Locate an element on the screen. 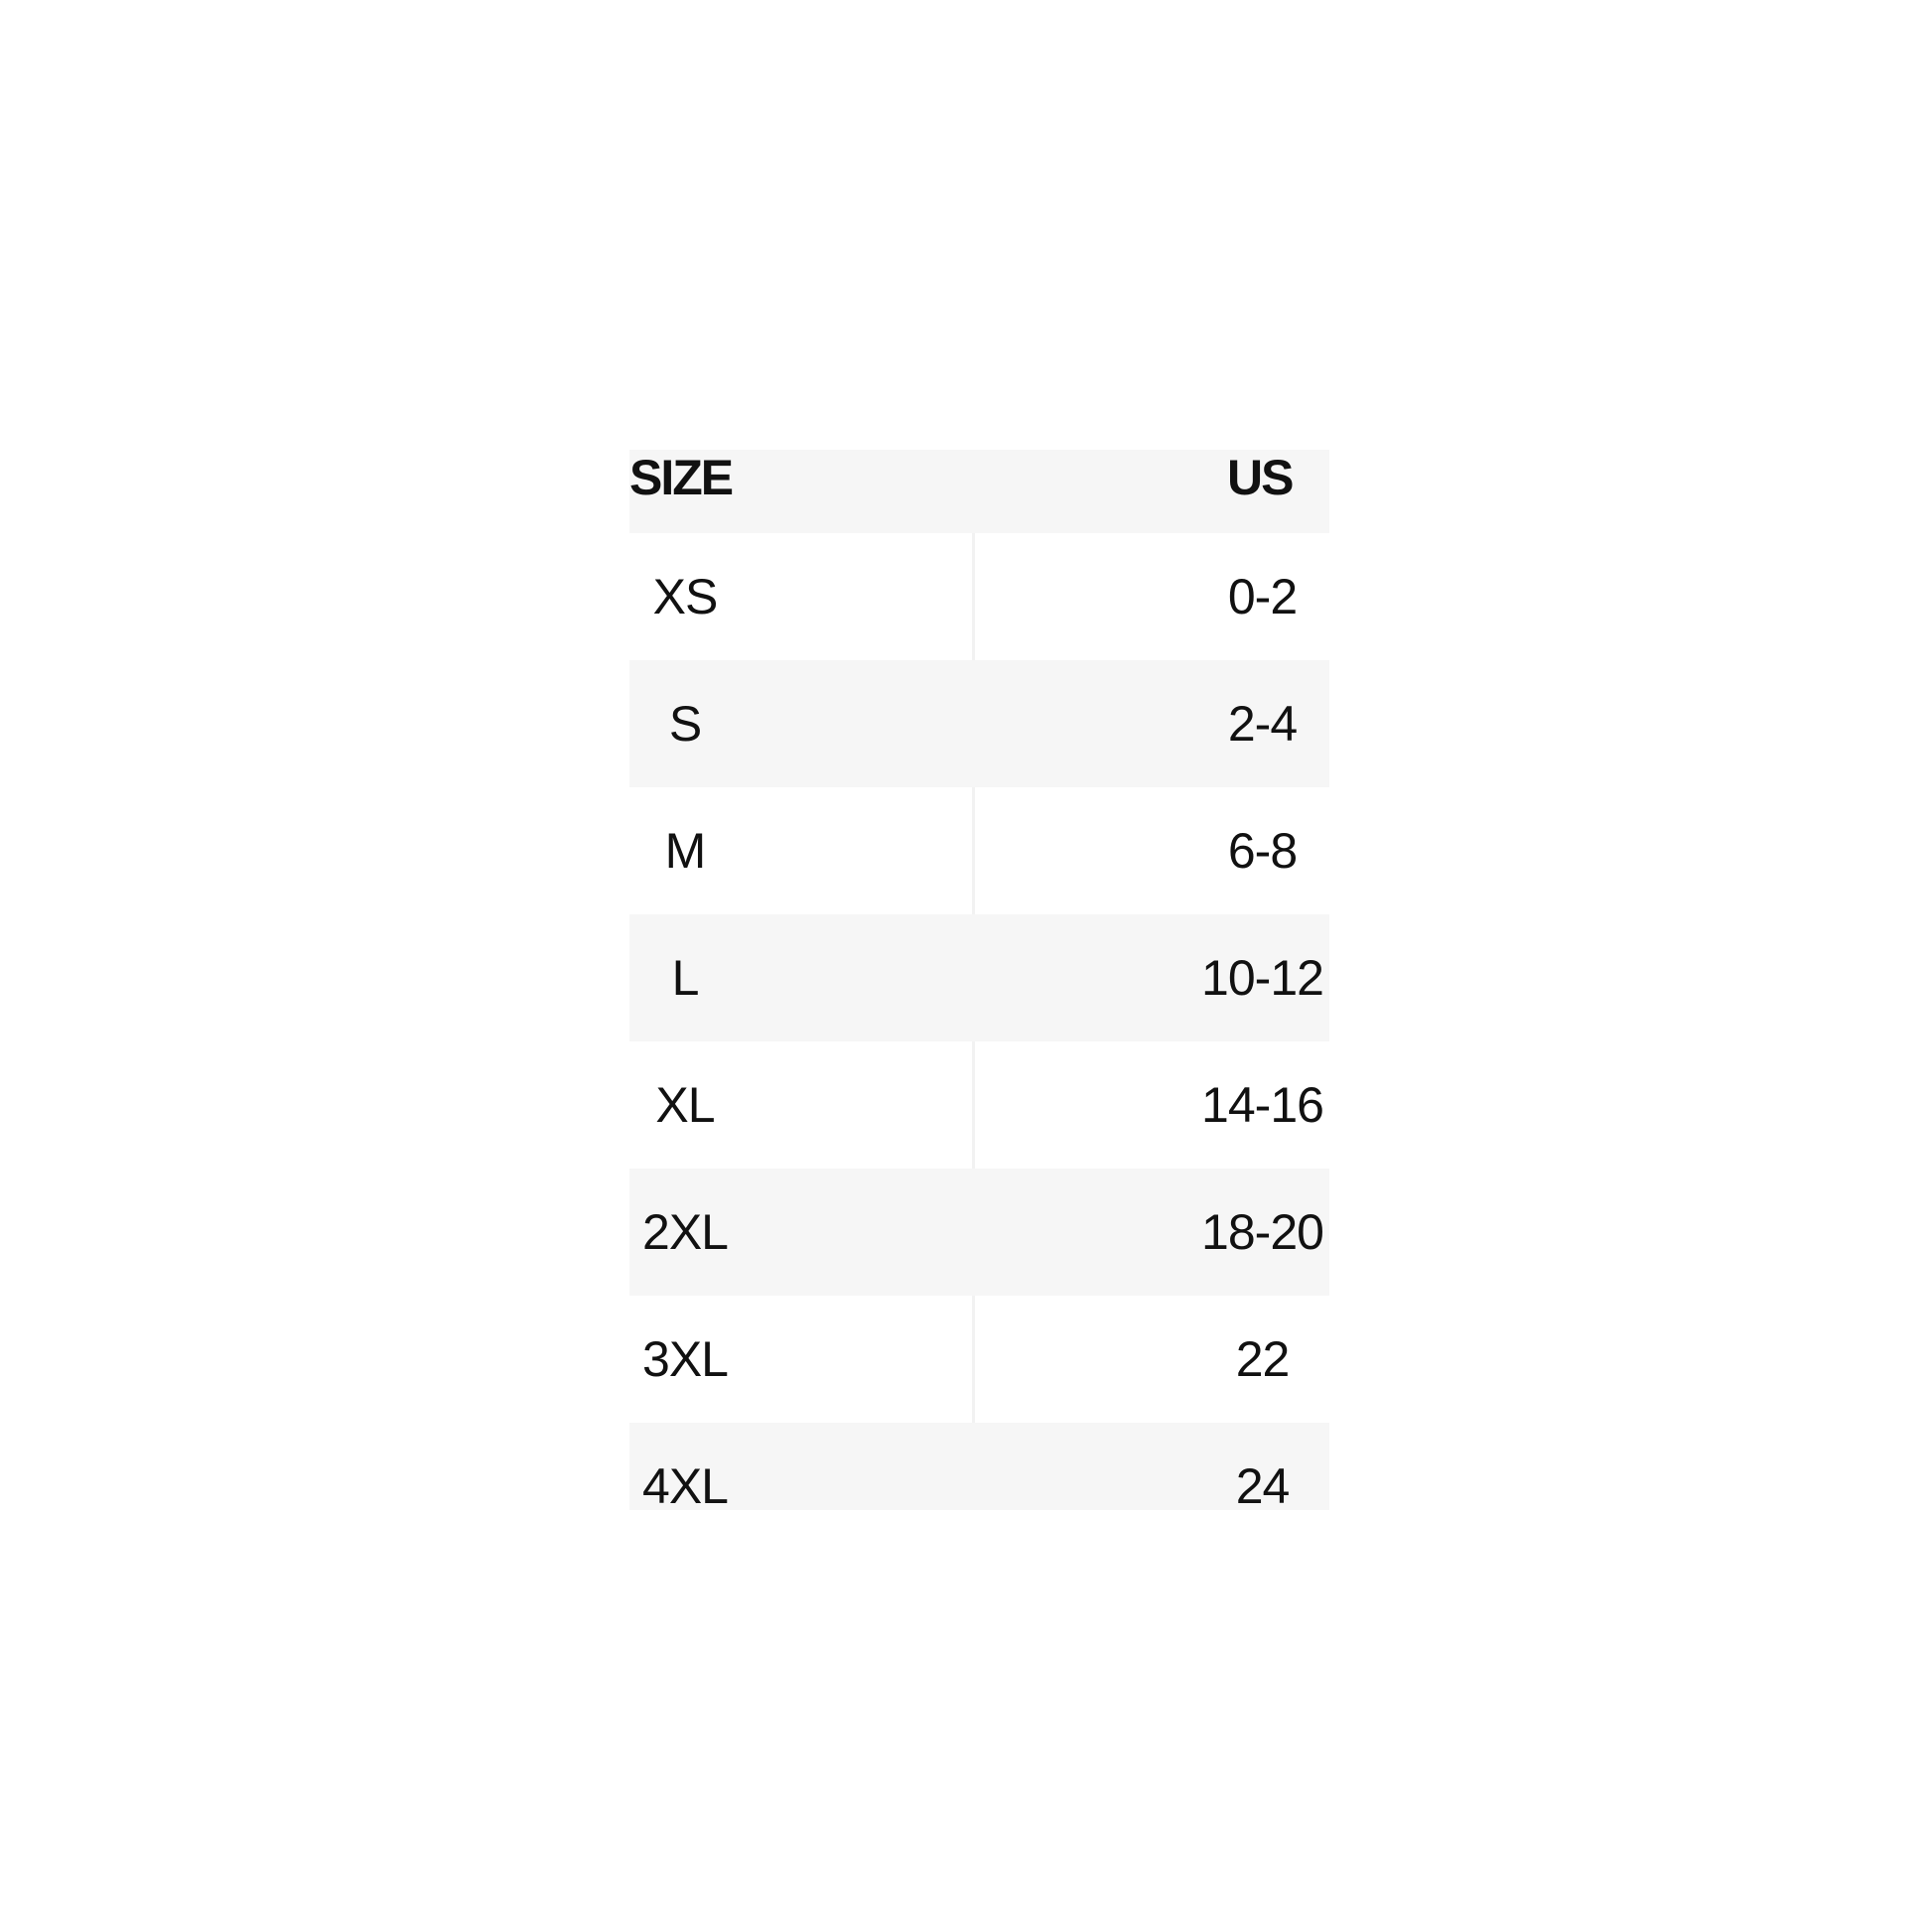 Image resolution: width=1932 pixels, height=1932 pixels. us-size-cell: 10-12 is located at coordinates (1263, 978).